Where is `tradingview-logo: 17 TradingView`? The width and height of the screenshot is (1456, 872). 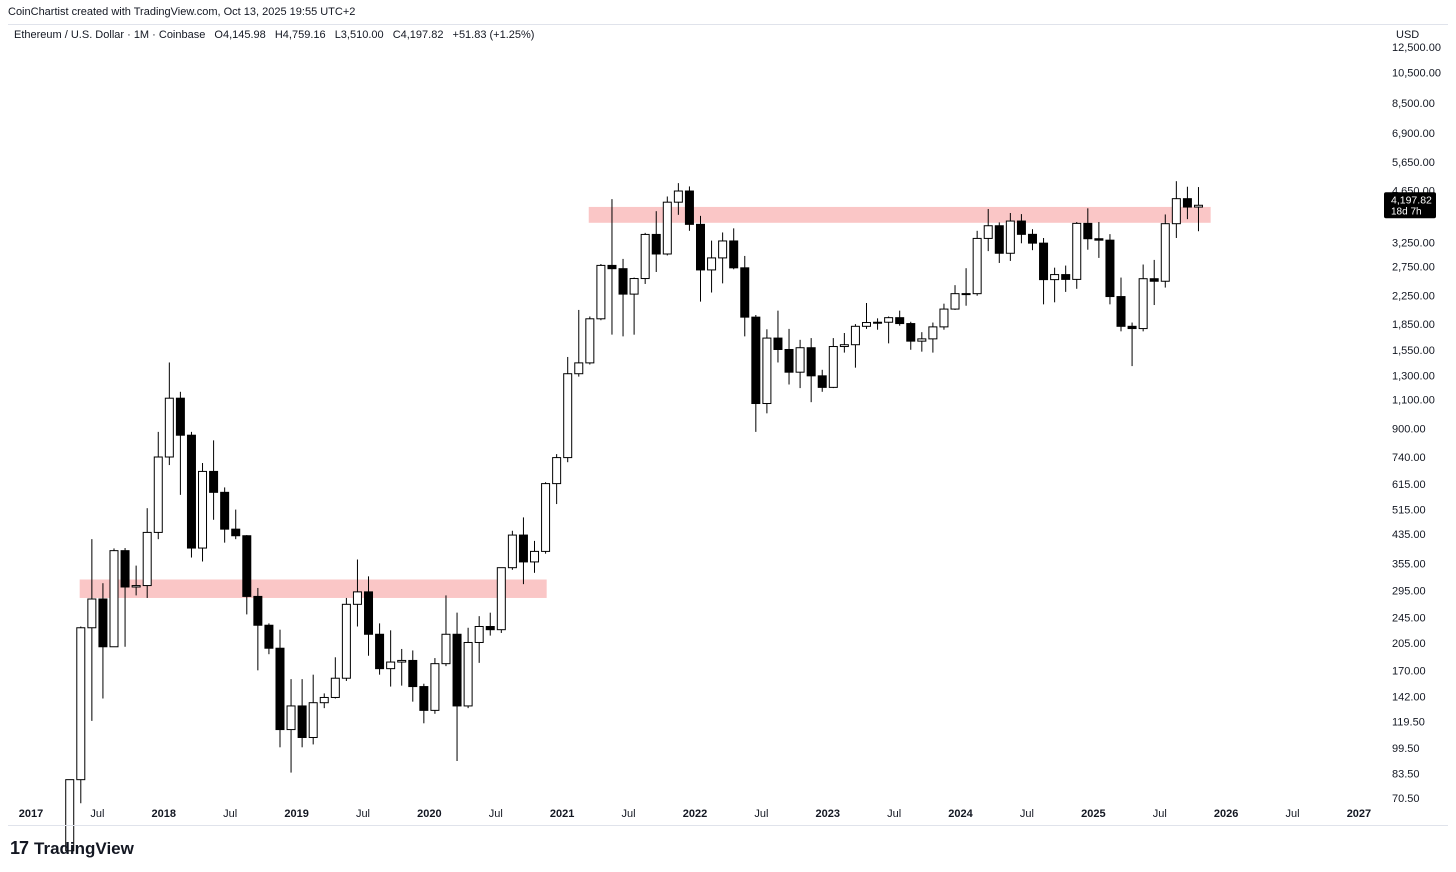
tradingview-logo: 17 TradingView is located at coordinates (72, 848).